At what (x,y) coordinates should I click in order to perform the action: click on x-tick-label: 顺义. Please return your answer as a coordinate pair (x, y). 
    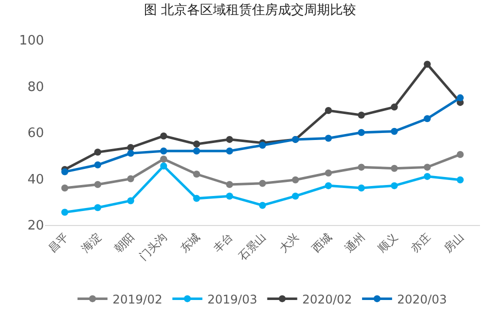
    Looking at the image, I should click on (388, 243).